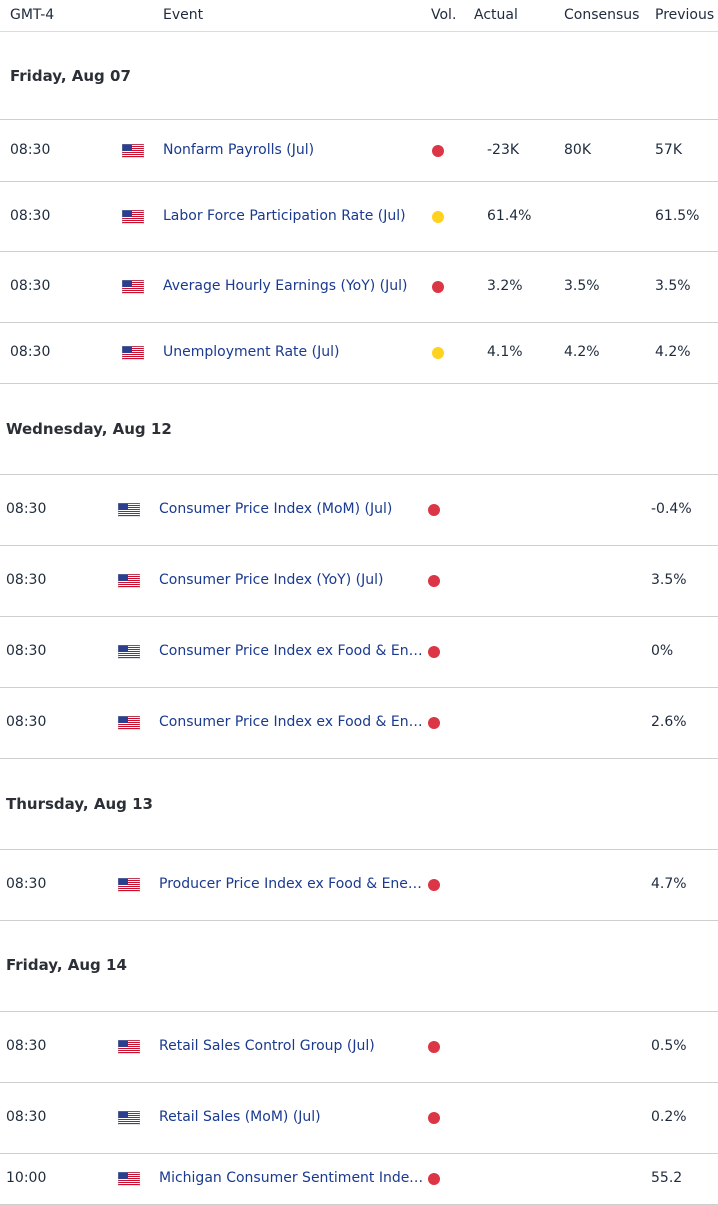  Describe the element at coordinates (669, 722) in the screenshot. I see `previous-value: 2.6%` at that location.